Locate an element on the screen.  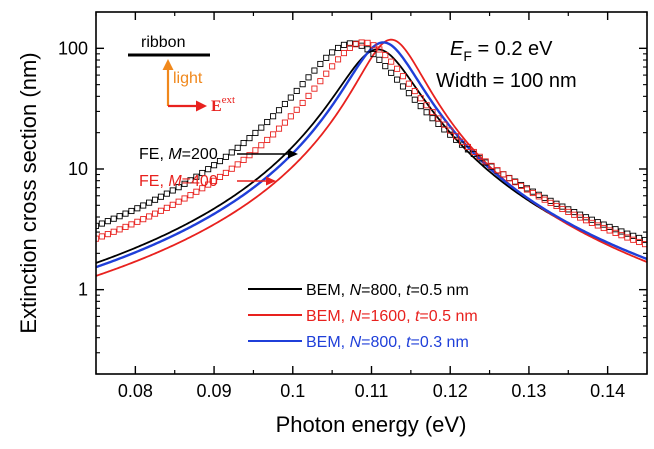
legend-entry-bem-n1600-t05: BEM, N=1600, t=0.5 nm is located at coordinates (363, 316).